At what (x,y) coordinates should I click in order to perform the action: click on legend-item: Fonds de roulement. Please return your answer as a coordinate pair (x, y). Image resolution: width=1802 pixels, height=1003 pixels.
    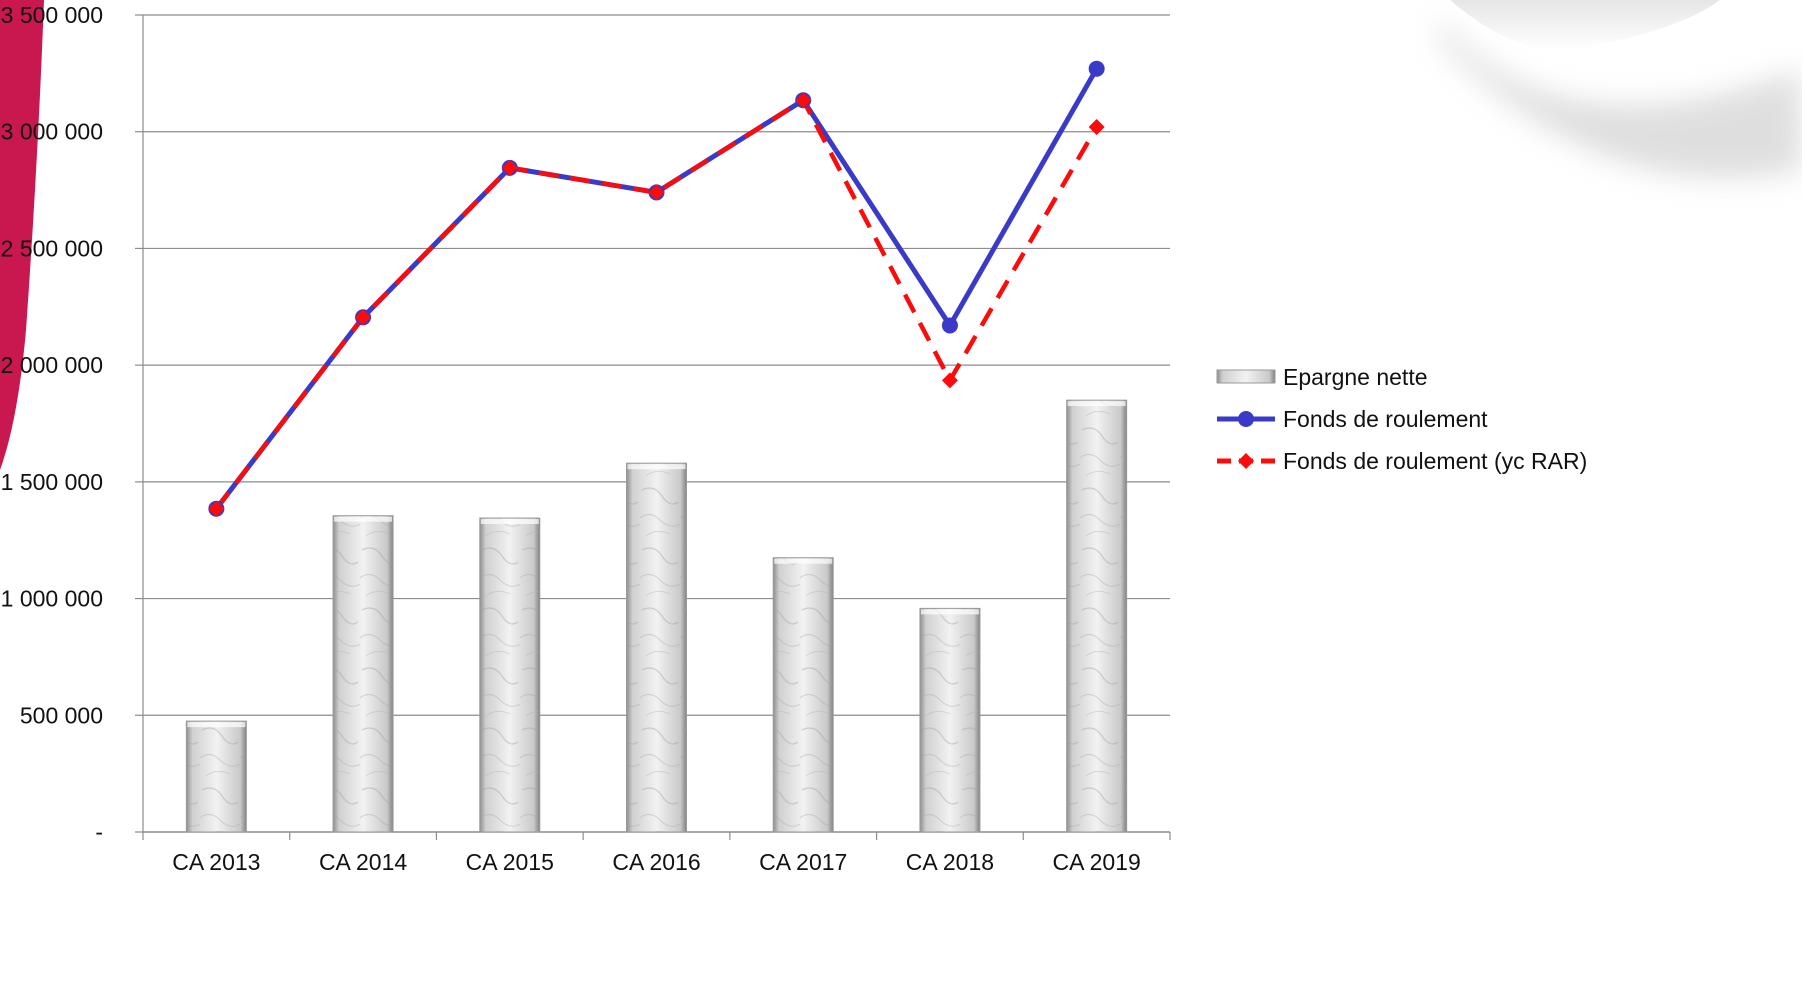
    Looking at the image, I should click on (1352, 419).